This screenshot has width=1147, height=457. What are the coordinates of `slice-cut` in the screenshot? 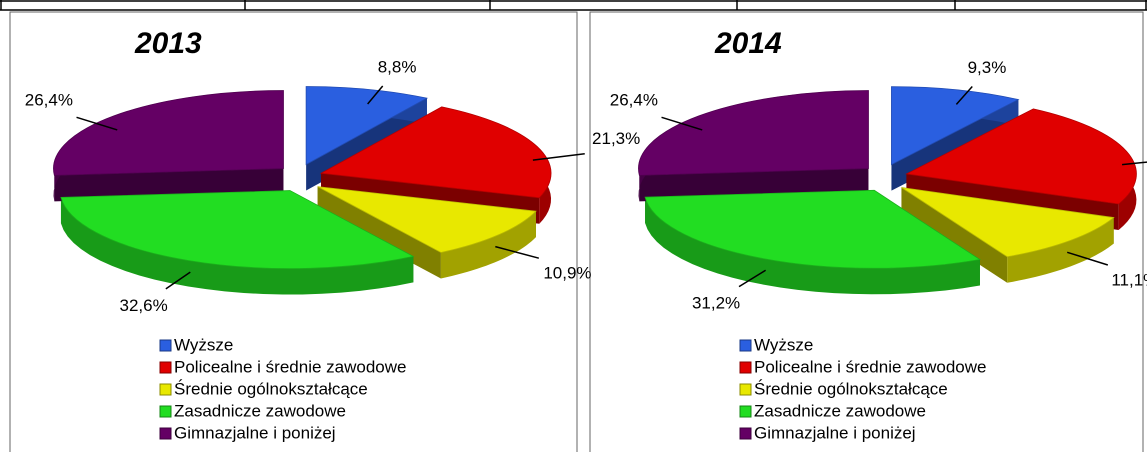 It's located at (954, 235).